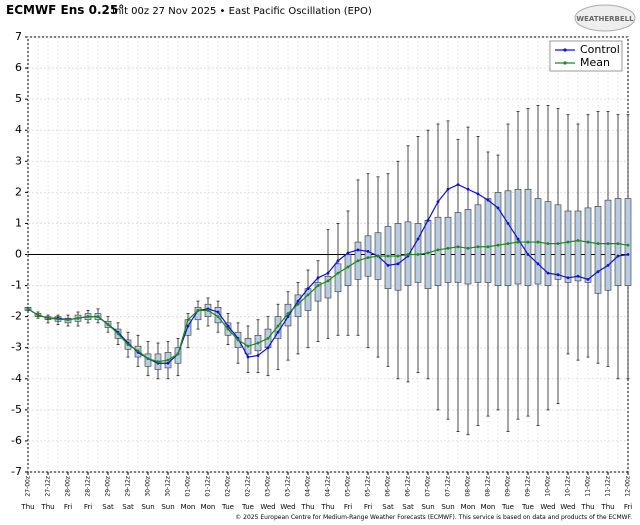 The width and height of the screenshot is (640, 525). I want to click on y-tick-label: -7, so click(16, 471).